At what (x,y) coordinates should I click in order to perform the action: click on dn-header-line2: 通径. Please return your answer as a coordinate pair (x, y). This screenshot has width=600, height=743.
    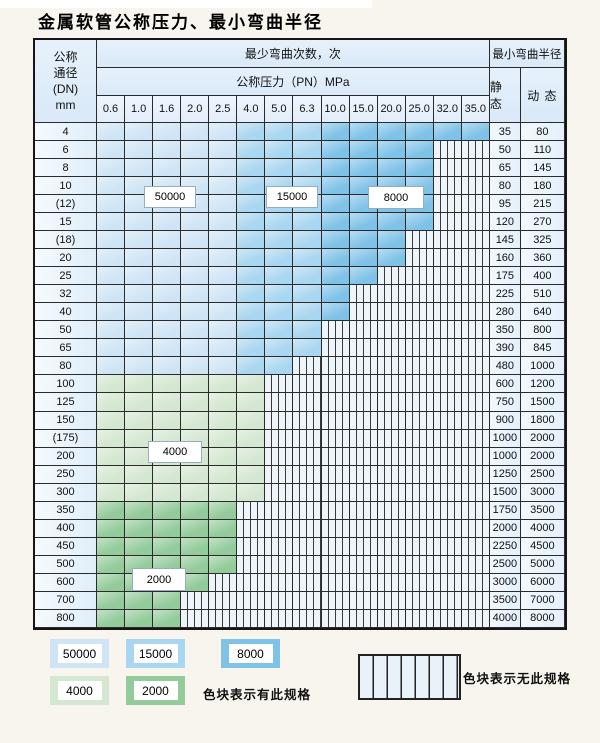
    Looking at the image, I should click on (65, 73).